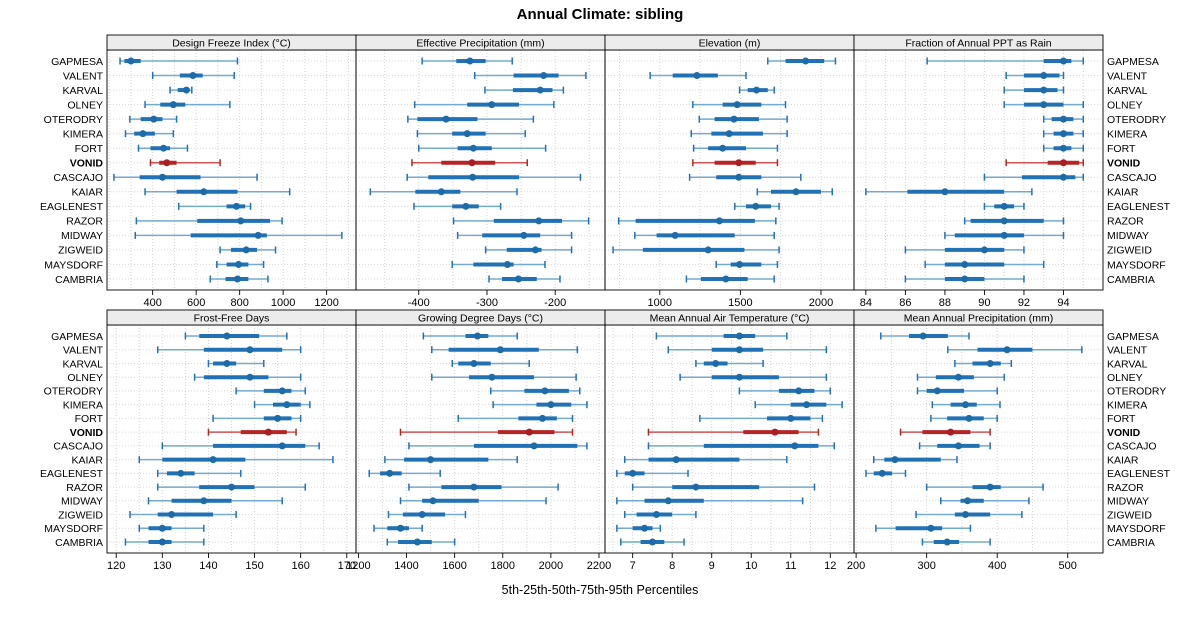  I want to click on axis-tick-label: -200, so click(555, 303).